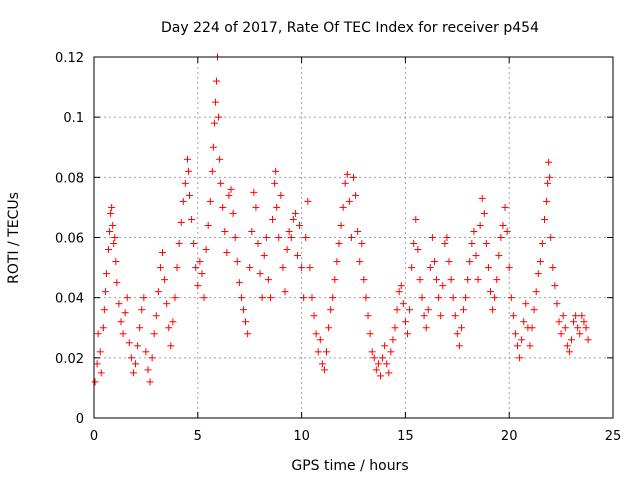 The height and width of the screenshot is (480, 640). I want to click on y-tick-label: 0.12, so click(69, 58).